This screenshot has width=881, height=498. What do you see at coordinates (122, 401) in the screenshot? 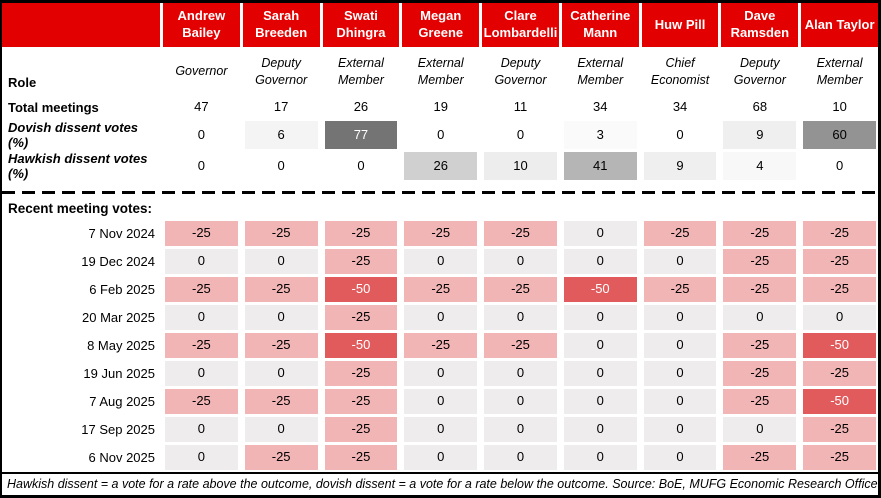
I see `meeting-date-label: 7 Aug 2025` at bounding box center [122, 401].